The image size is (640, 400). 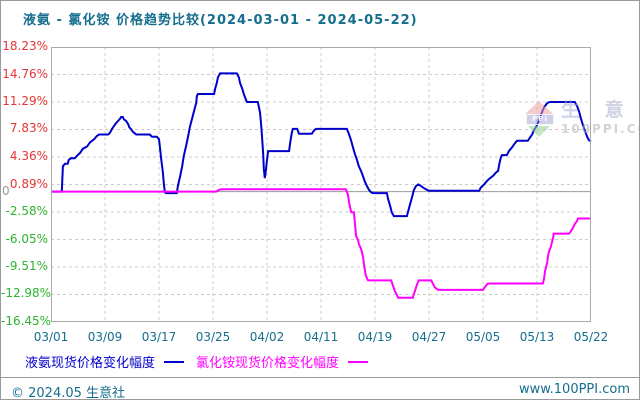 What do you see at coordinates (28, 128) in the screenshot?
I see `y-tick-label: 7.83%` at bounding box center [28, 128].